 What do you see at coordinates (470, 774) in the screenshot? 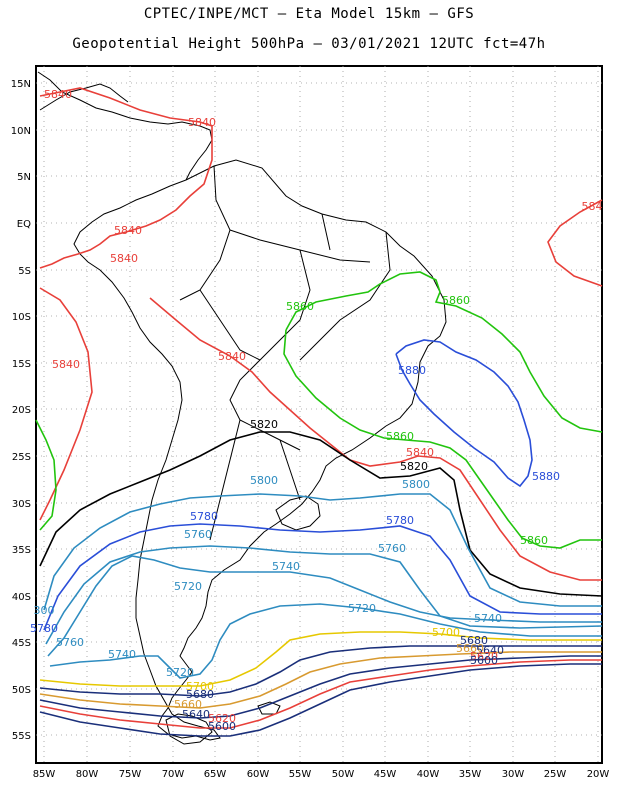
I see `lon-tick-label: 35W` at bounding box center [470, 774].